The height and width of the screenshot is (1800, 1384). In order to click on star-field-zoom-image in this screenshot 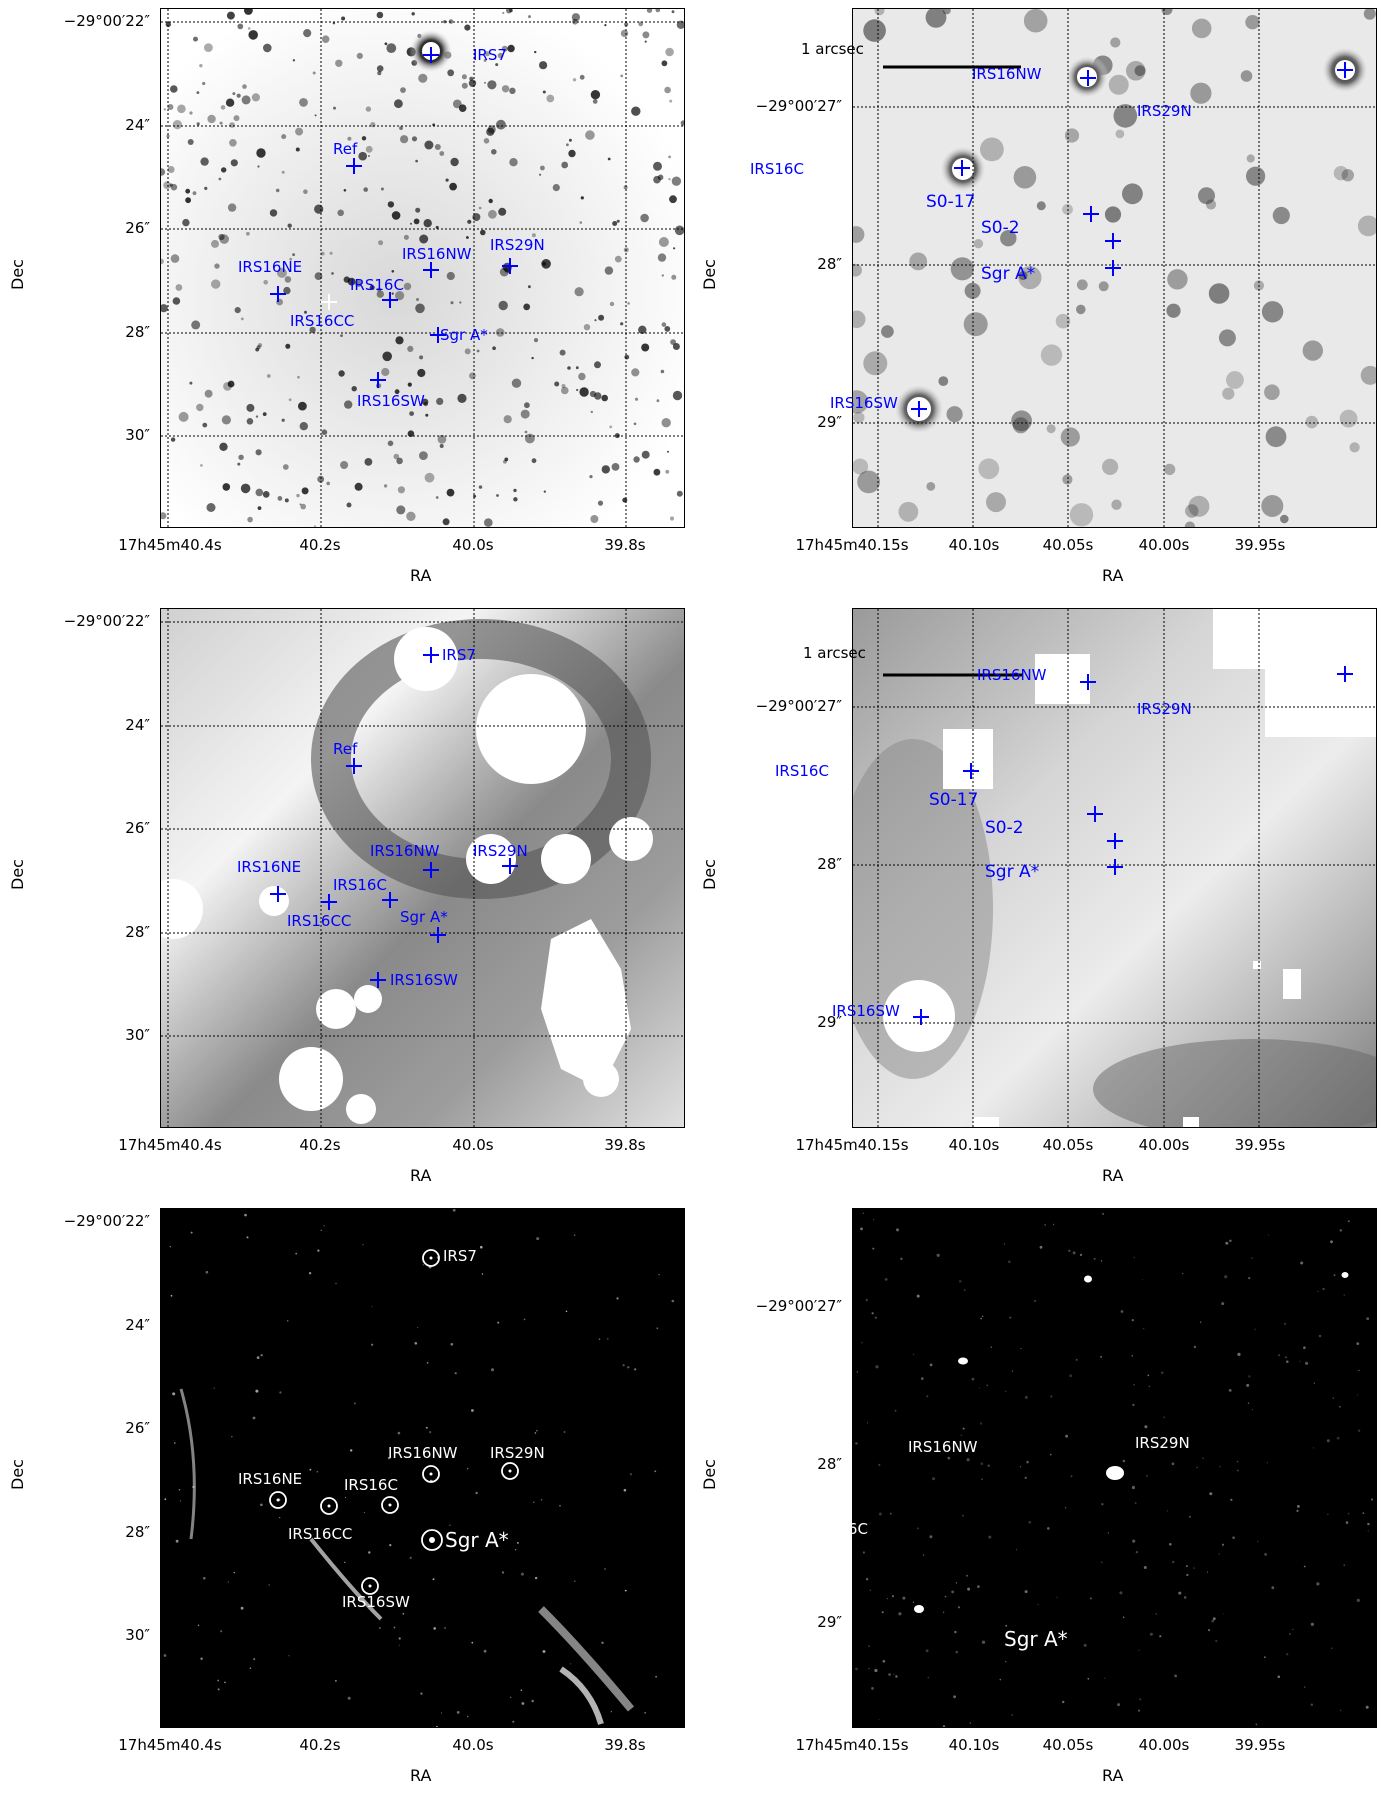, I will do `click(1114, 268)`.